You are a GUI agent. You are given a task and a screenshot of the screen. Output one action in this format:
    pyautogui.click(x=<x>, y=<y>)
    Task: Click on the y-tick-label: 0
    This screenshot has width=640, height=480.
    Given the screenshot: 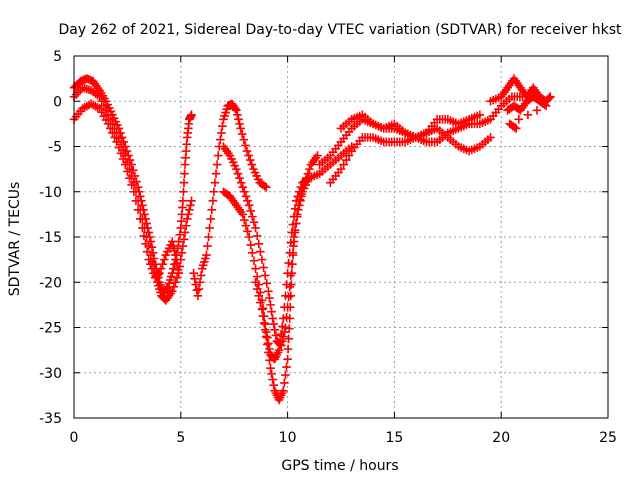 What is the action you would take?
    pyautogui.click(x=57, y=102)
    